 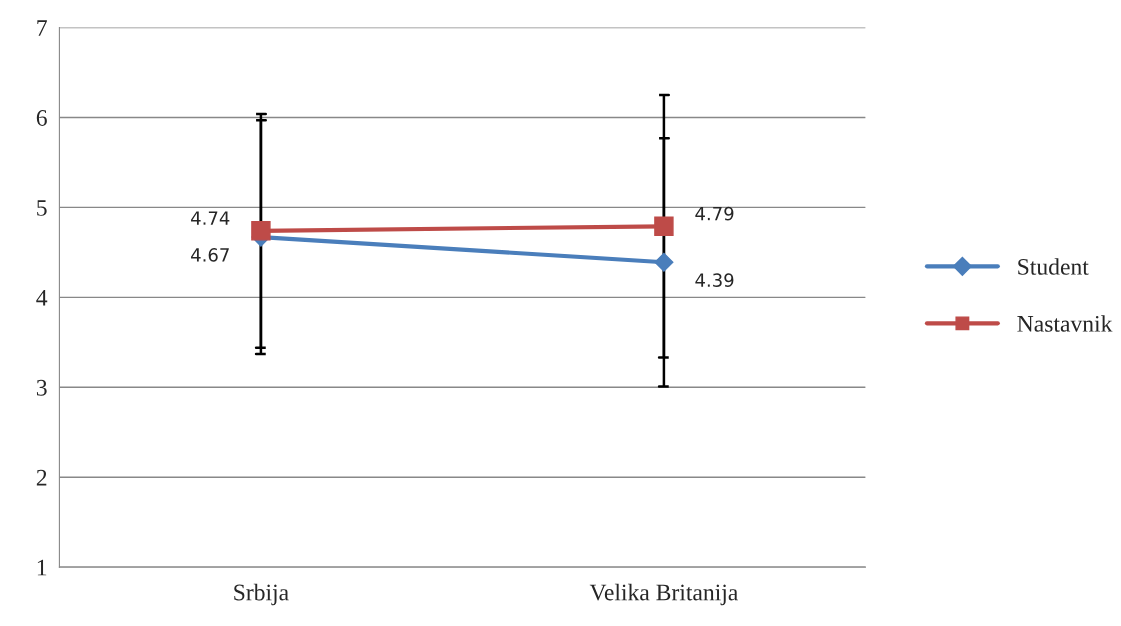 I want to click on y-tick-label: 2, so click(x=41, y=477).